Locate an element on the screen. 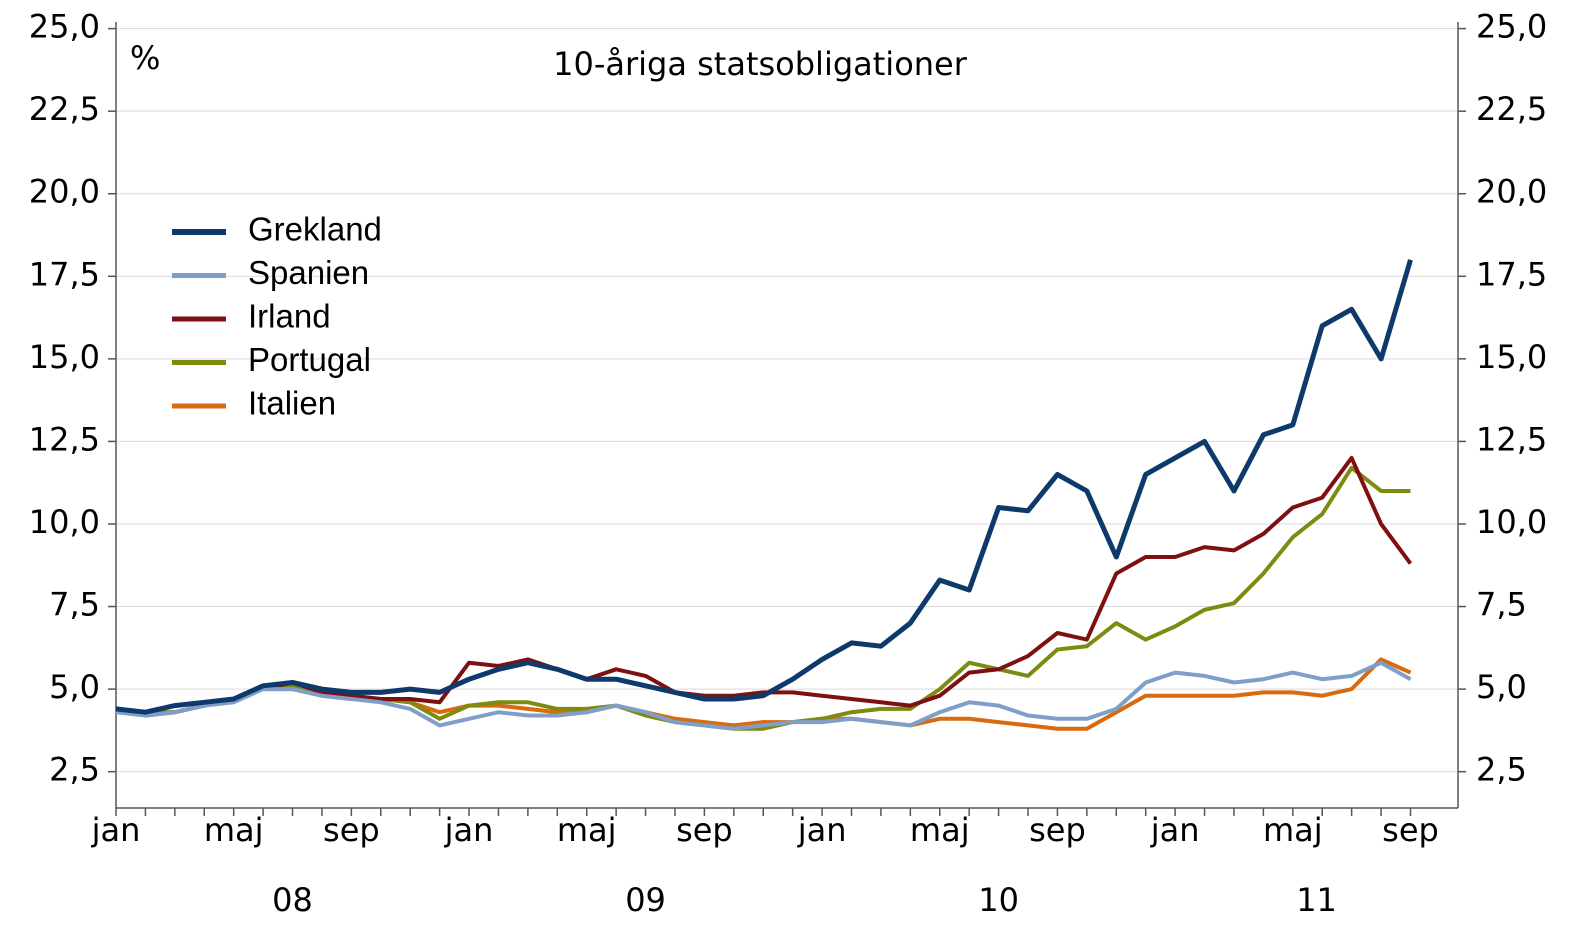 The width and height of the screenshot is (1595, 934). y2-tick-label: 2,5 is located at coordinates (1501, 770).